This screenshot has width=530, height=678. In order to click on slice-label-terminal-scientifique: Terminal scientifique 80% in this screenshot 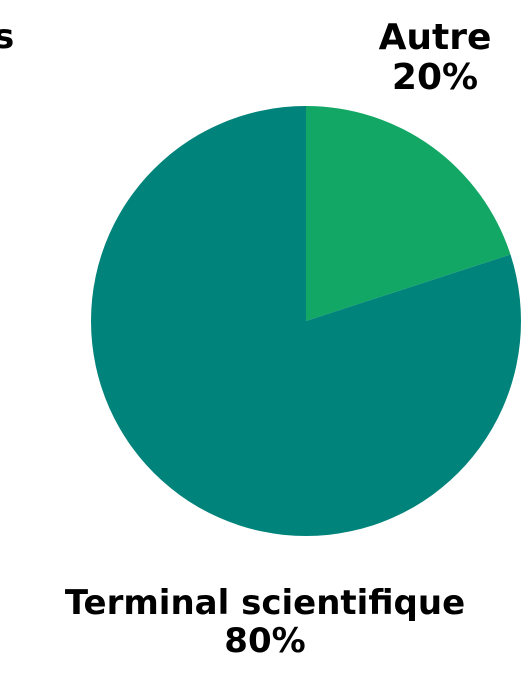, I will do `click(265, 622)`.